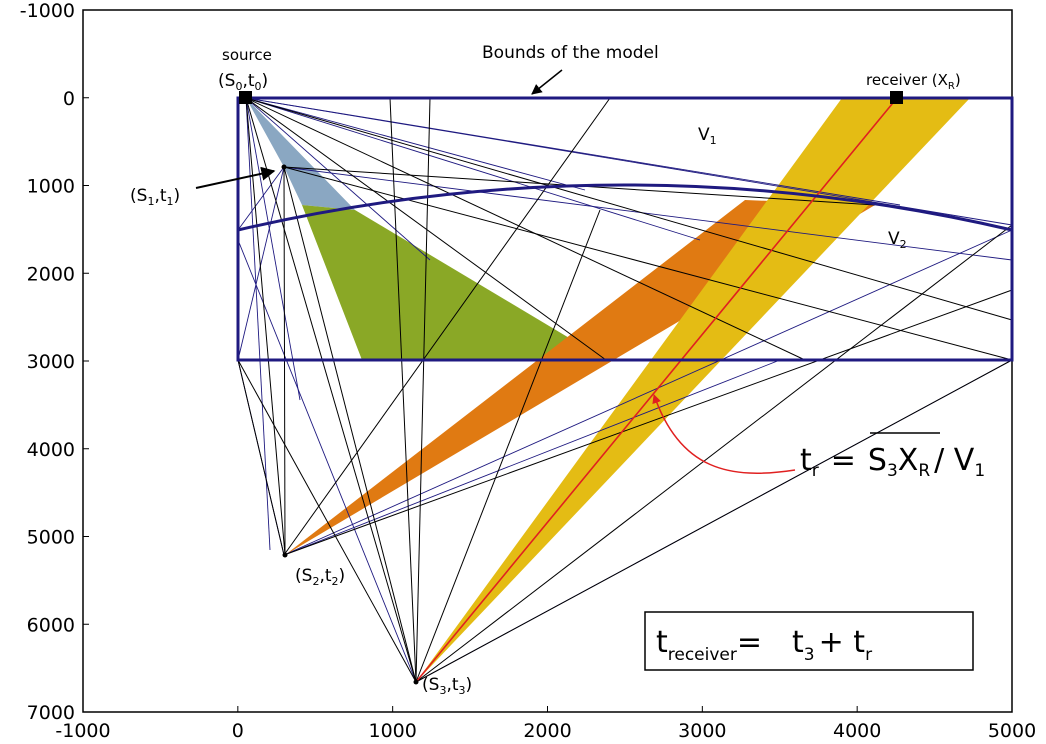 The height and width of the screenshot is (744, 1046). What do you see at coordinates (896, 97) in the screenshot?
I see `receiver-marker` at bounding box center [896, 97].